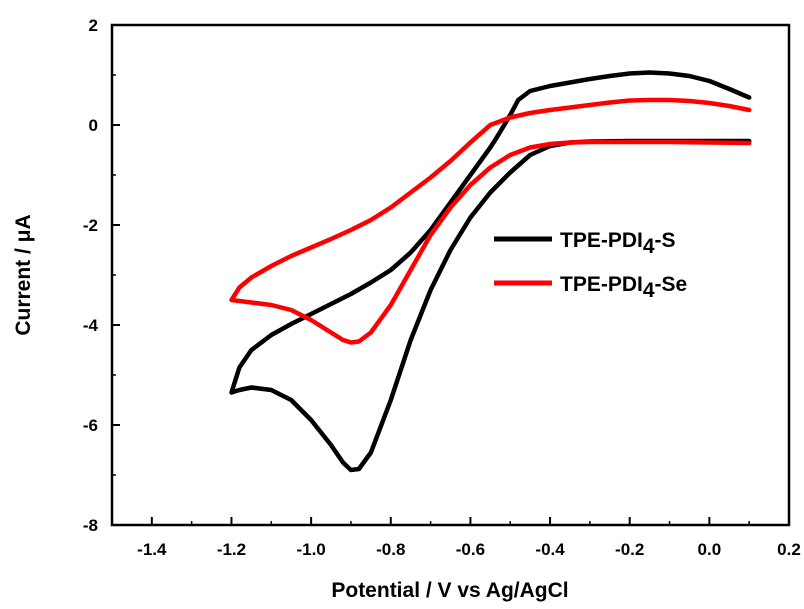 The height and width of the screenshot is (609, 804). Describe the element at coordinates (90, 425) in the screenshot. I see `y-tick-label: -6` at that location.